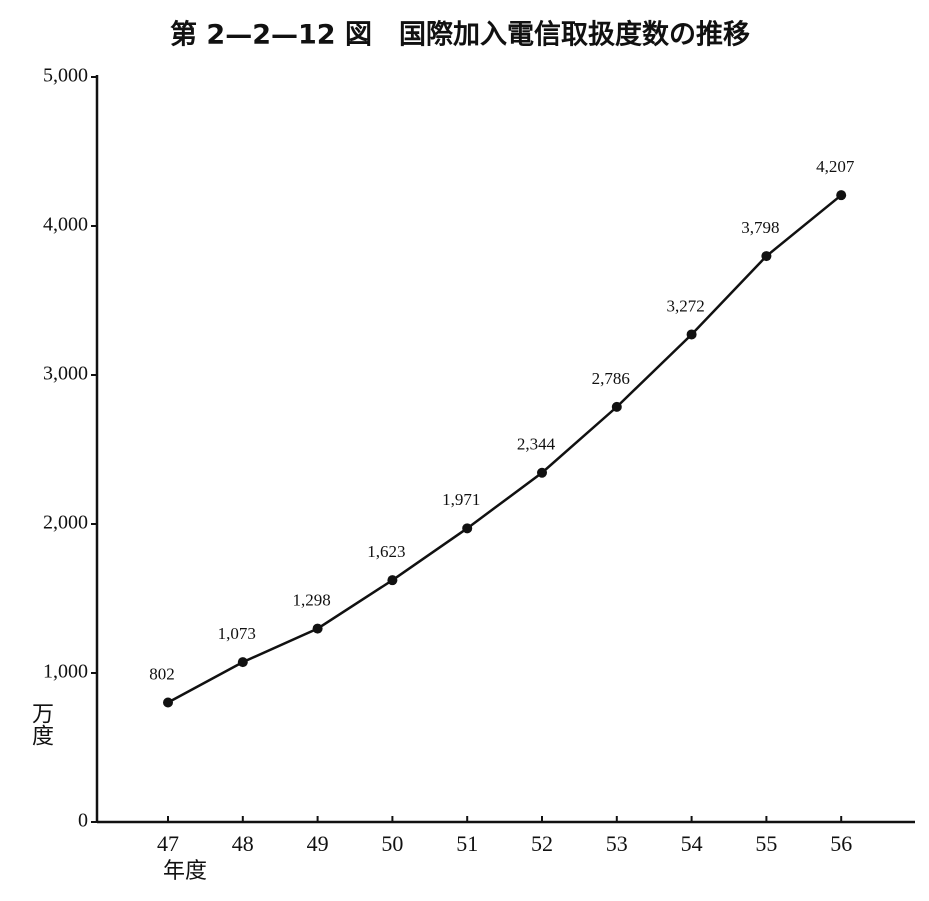 This screenshot has width=929, height=901. I want to click on x-tick-label: 49, so click(318, 843).